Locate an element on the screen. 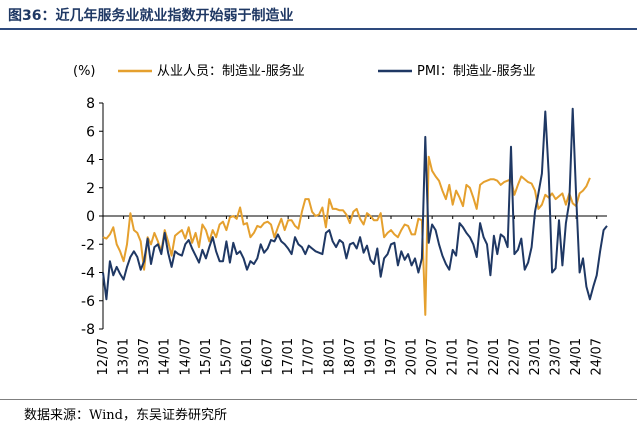  source-rule is located at coordinates (318, 399).